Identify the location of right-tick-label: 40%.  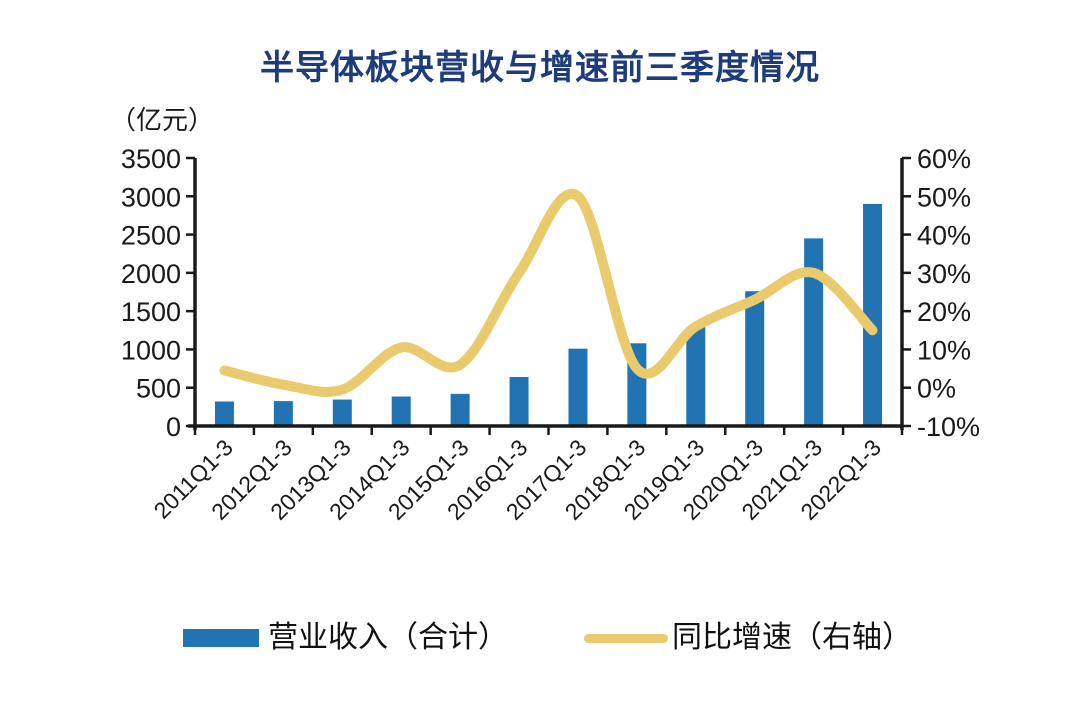
(944, 236).